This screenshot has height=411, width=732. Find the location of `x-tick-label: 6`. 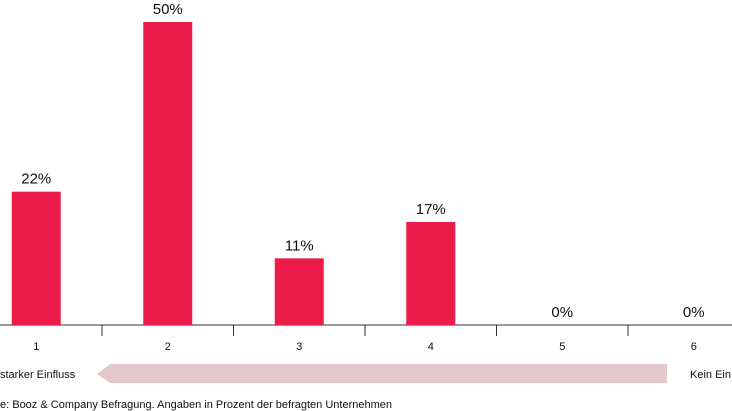

x-tick-label: 6 is located at coordinates (694, 347).